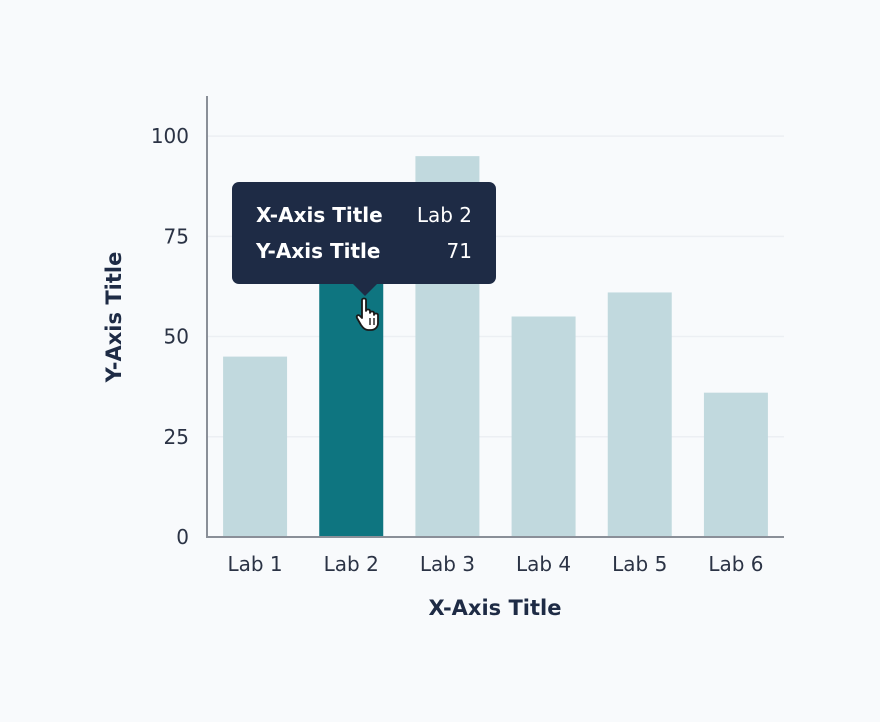 The width and height of the screenshot is (880, 722). Describe the element at coordinates (176, 437) in the screenshot. I see `y-tick-label: 25` at that location.